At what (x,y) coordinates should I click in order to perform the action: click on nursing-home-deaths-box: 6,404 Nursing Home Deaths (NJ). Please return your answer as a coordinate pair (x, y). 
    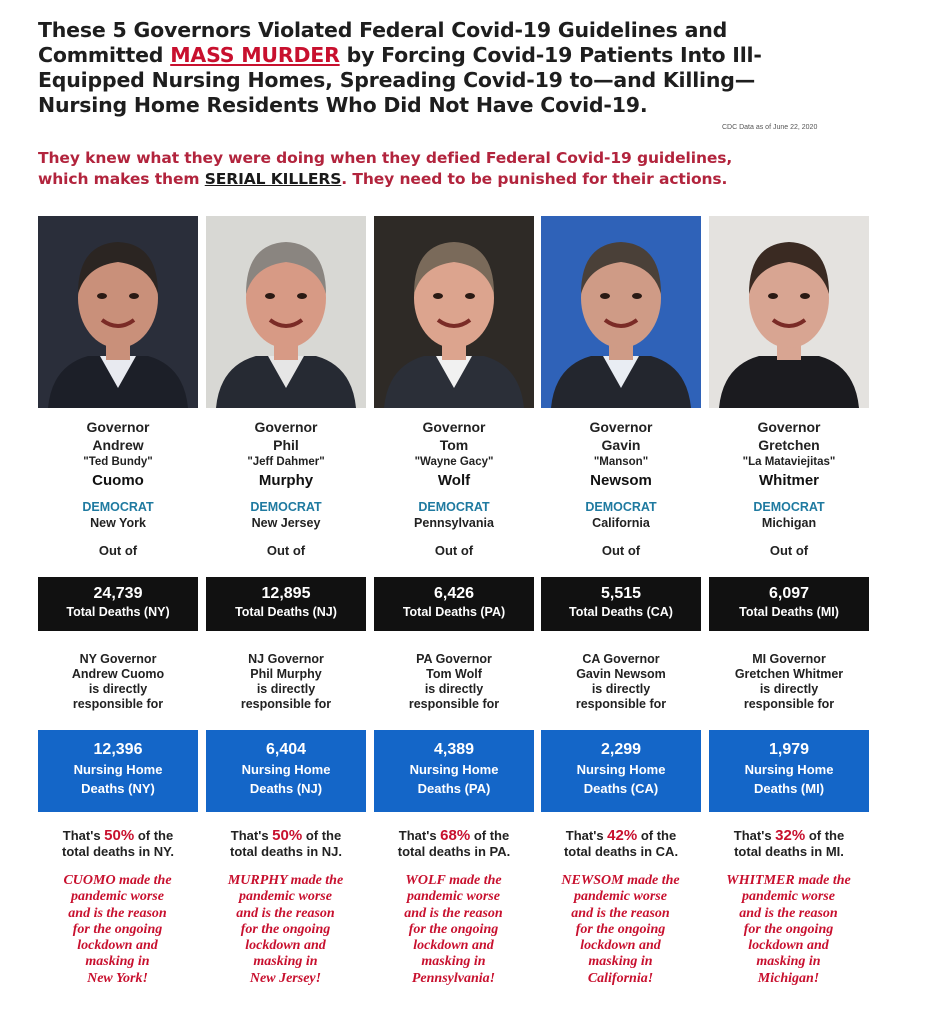
    Looking at the image, I should click on (286, 771).